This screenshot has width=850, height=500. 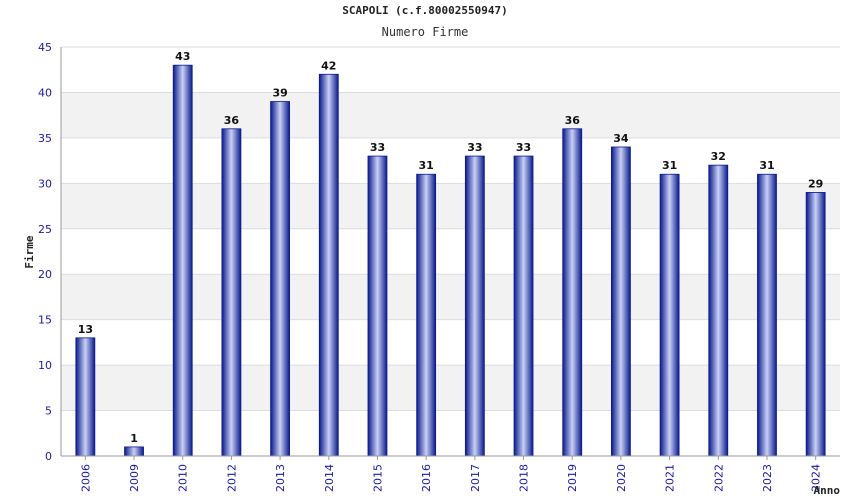 I want to click on data-label: 1, so click(x=134, y=438).